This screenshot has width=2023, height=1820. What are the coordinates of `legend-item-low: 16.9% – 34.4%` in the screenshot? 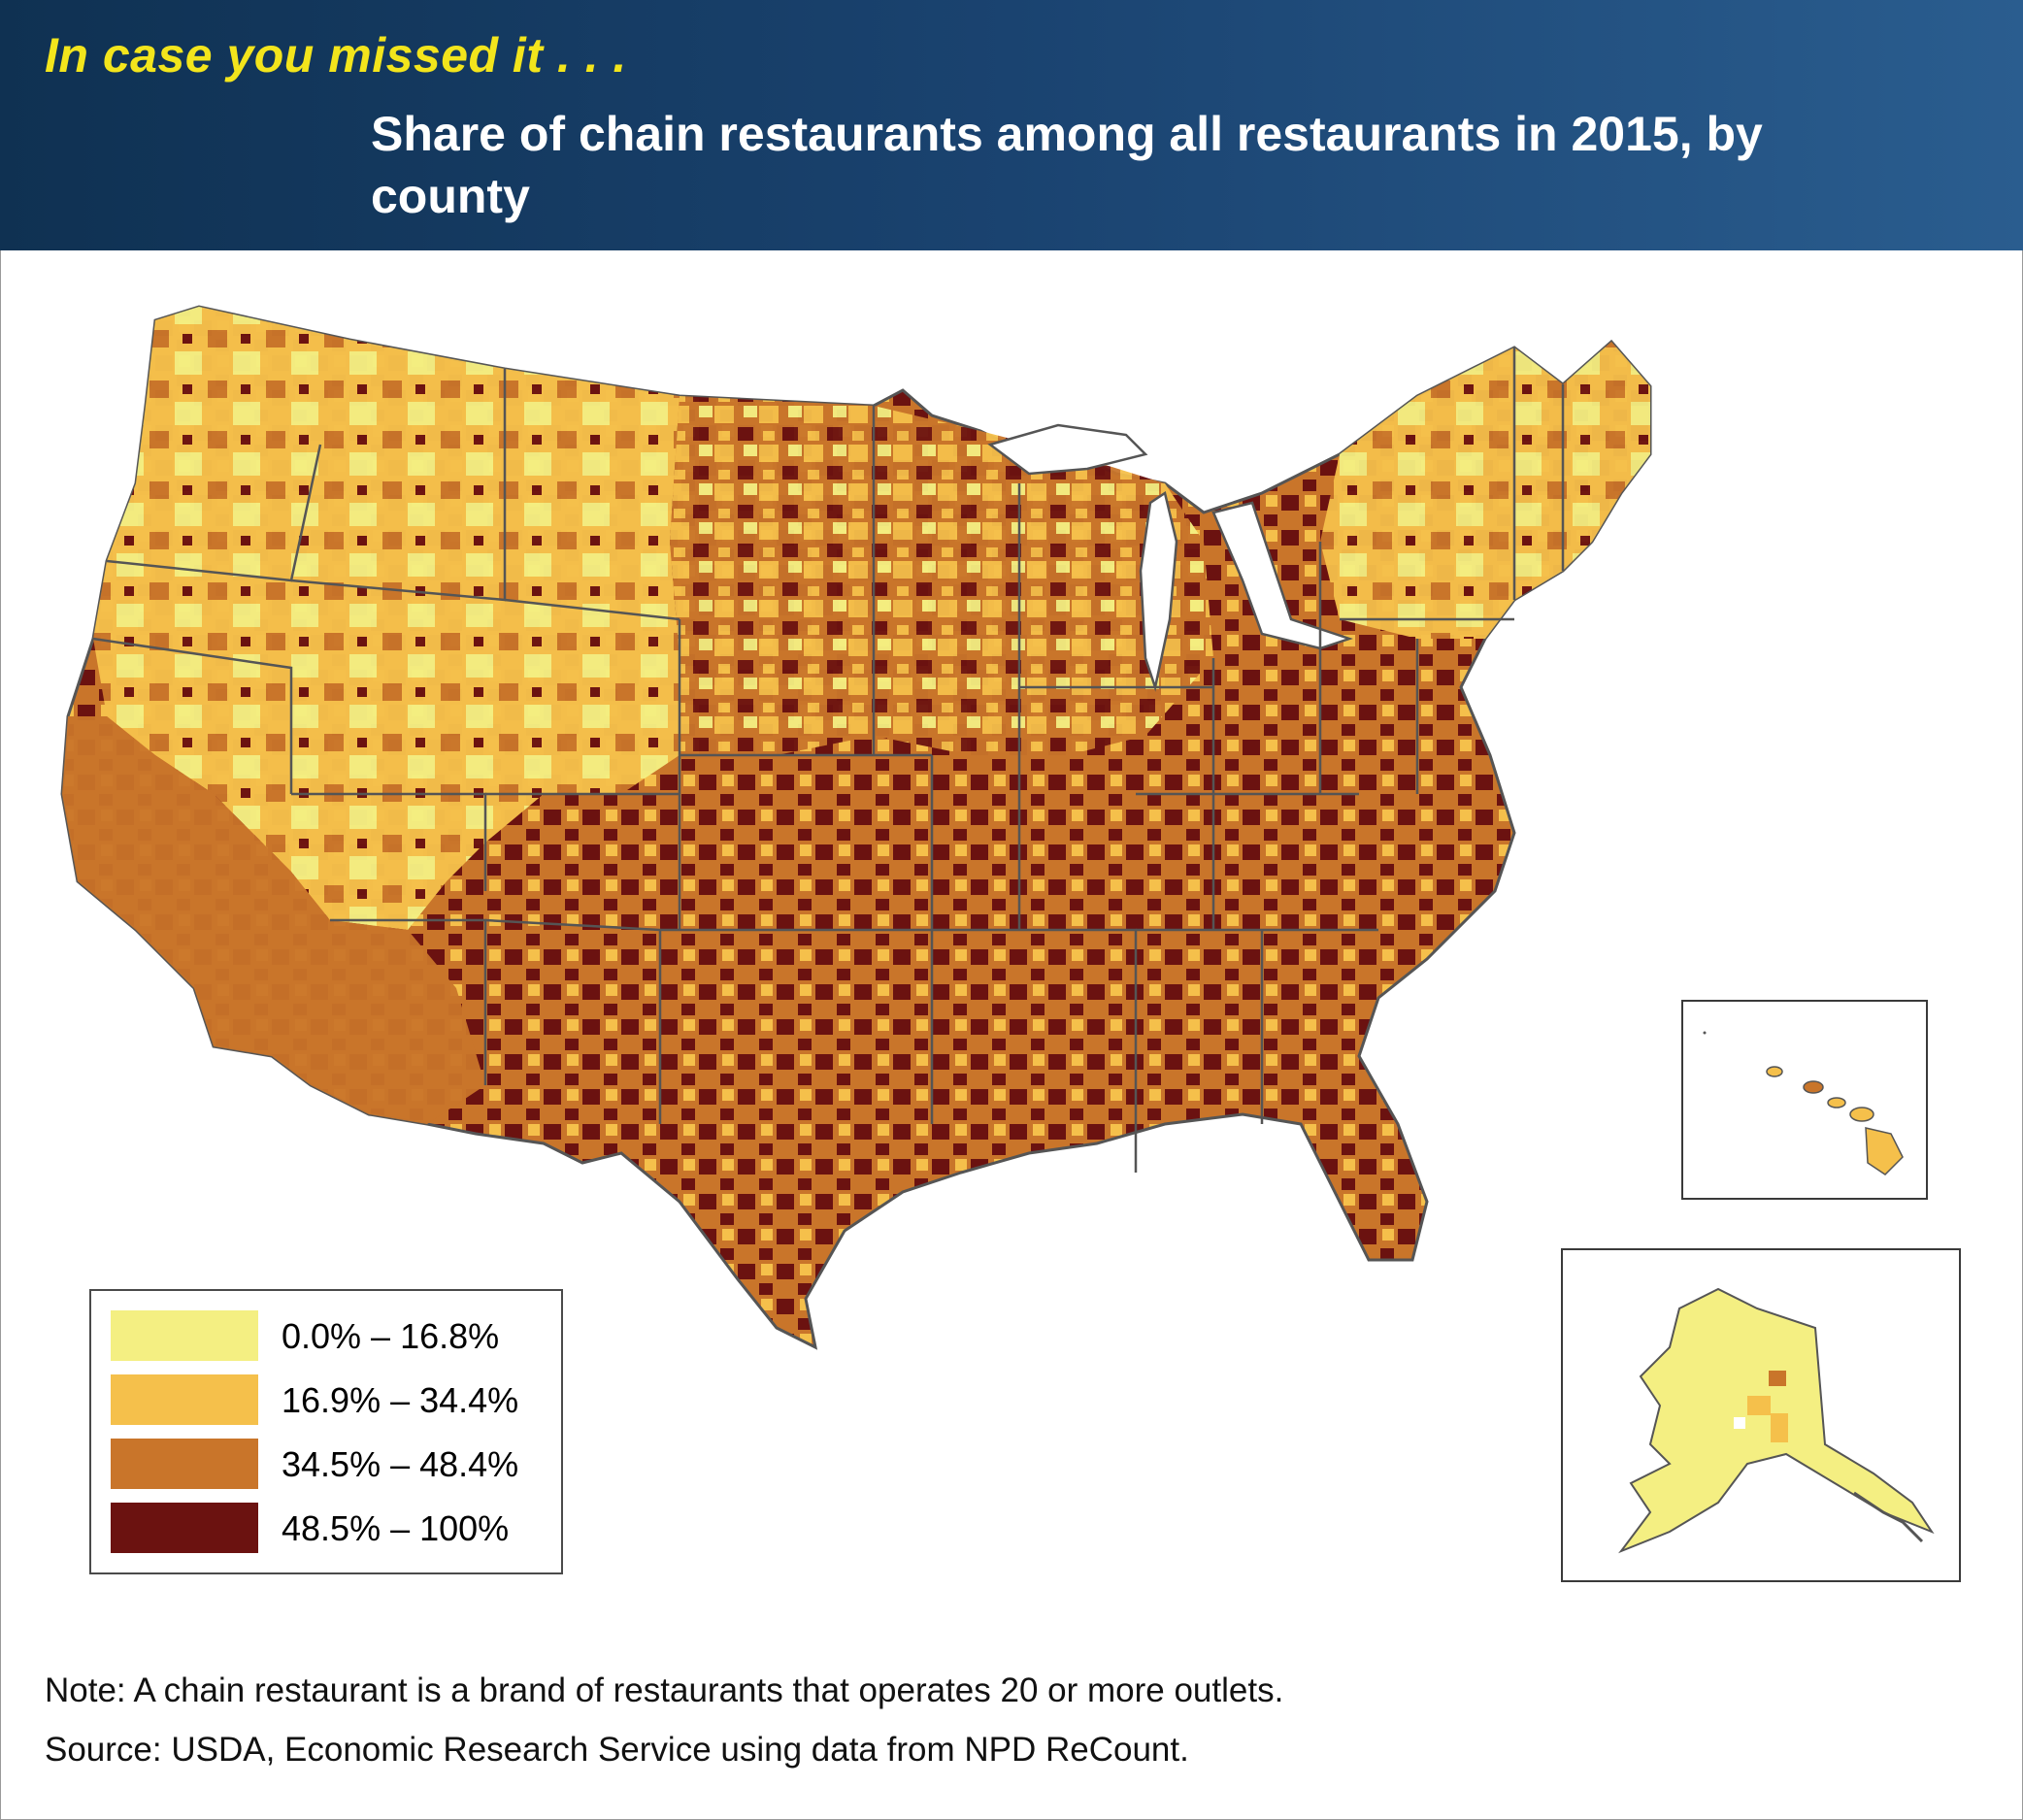 It's located at (329, 1399).